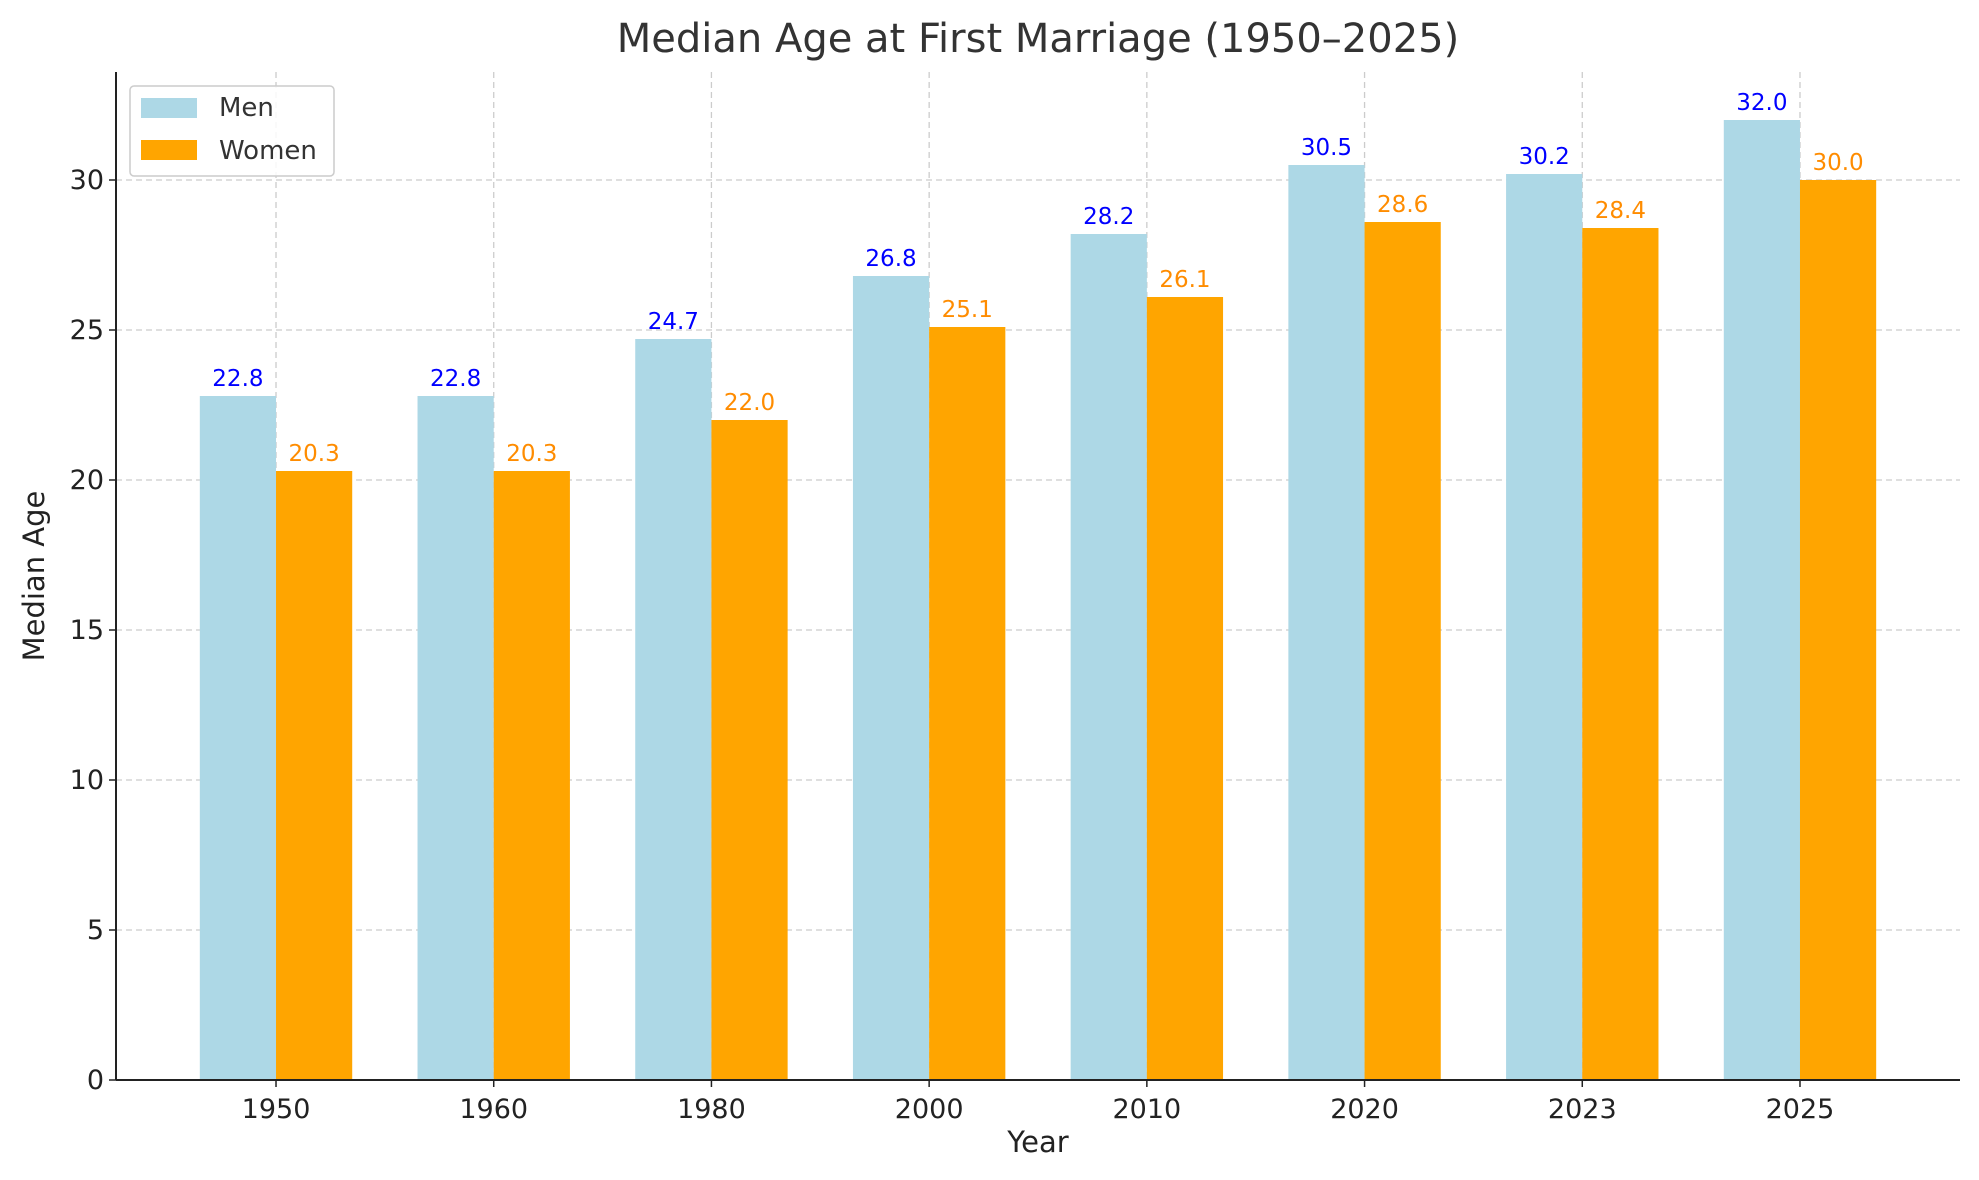 The height and width of the screenshot is (1180, 1979). Describe the element at coordinates (1402, 205) in the screenshot. I see `data-label-women: 28.6` at that location.